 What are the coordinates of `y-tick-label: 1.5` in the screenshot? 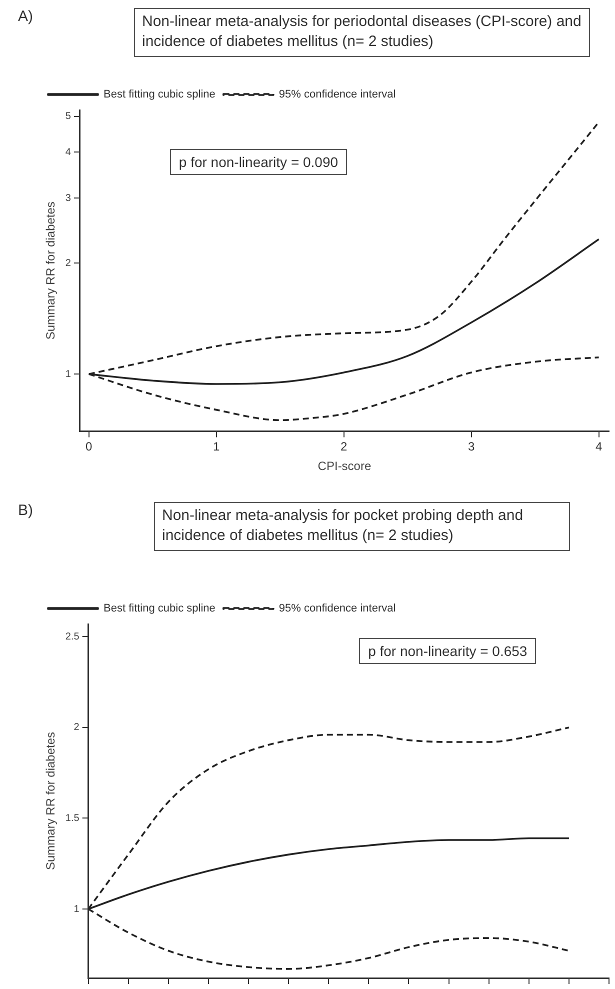 It's located at (72, 818).